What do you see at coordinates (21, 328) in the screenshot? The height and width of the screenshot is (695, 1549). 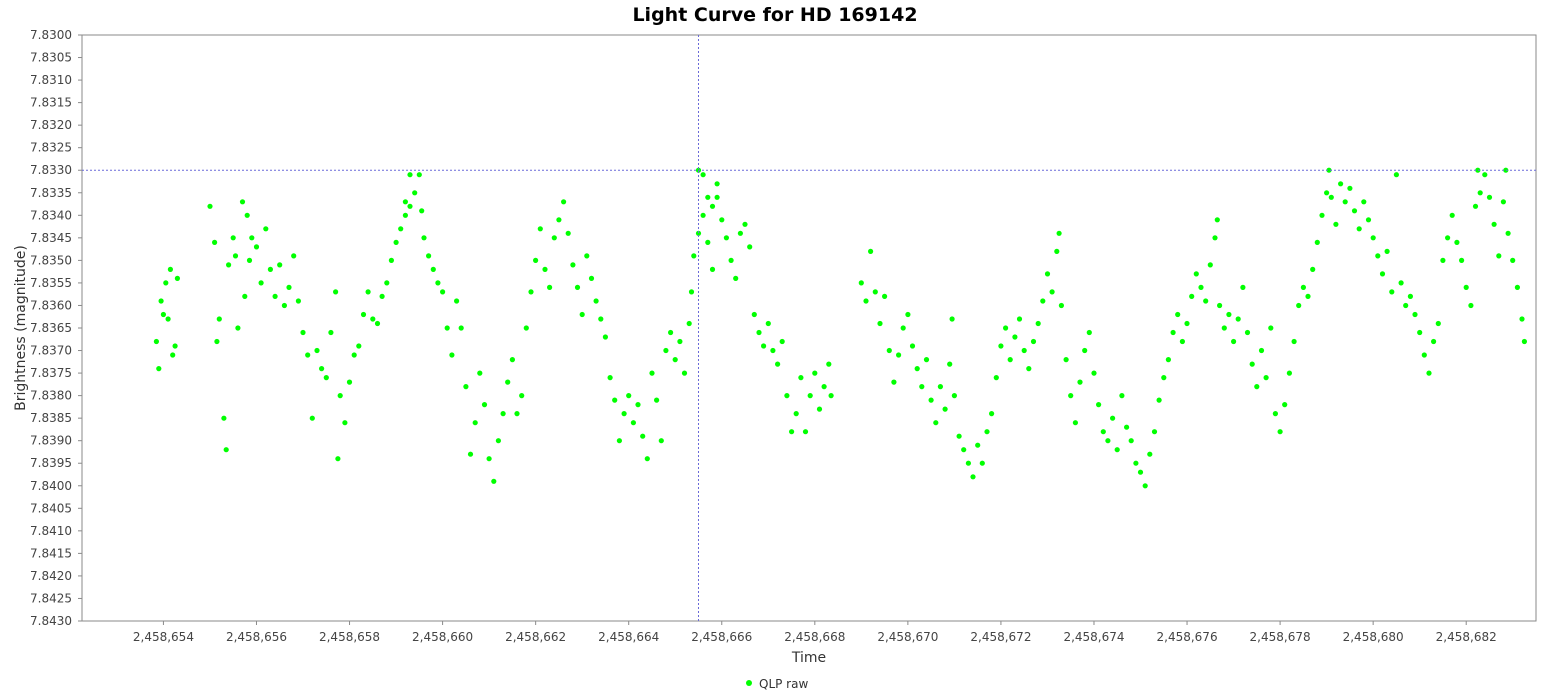 I see `y-axis-label: Brightness (magnitude)` at bounding box center [21, 328].